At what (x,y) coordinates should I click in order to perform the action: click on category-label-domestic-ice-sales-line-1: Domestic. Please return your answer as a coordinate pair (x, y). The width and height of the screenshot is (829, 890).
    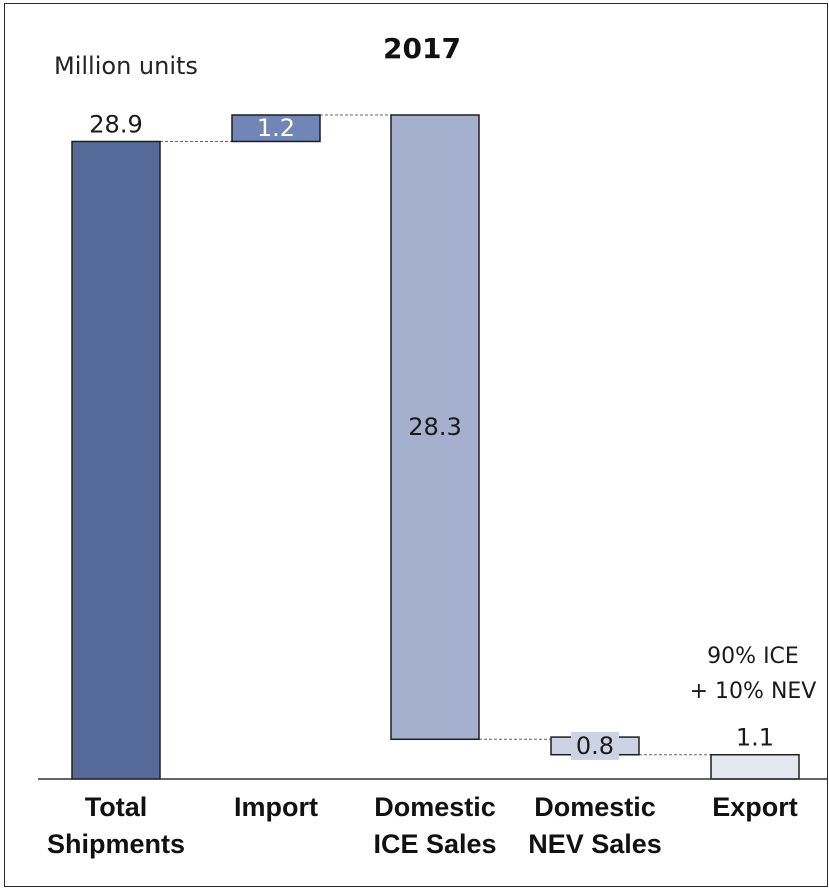
    Looking at the image, I should click on (435, 807).